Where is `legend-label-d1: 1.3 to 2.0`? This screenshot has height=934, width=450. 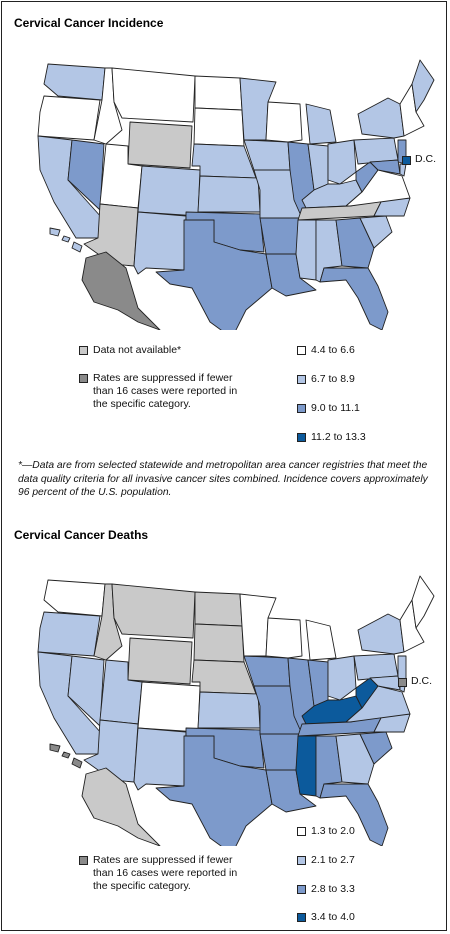
legend-label-d1: 1.3 to 2.0 is located at coordinates (333, 831).